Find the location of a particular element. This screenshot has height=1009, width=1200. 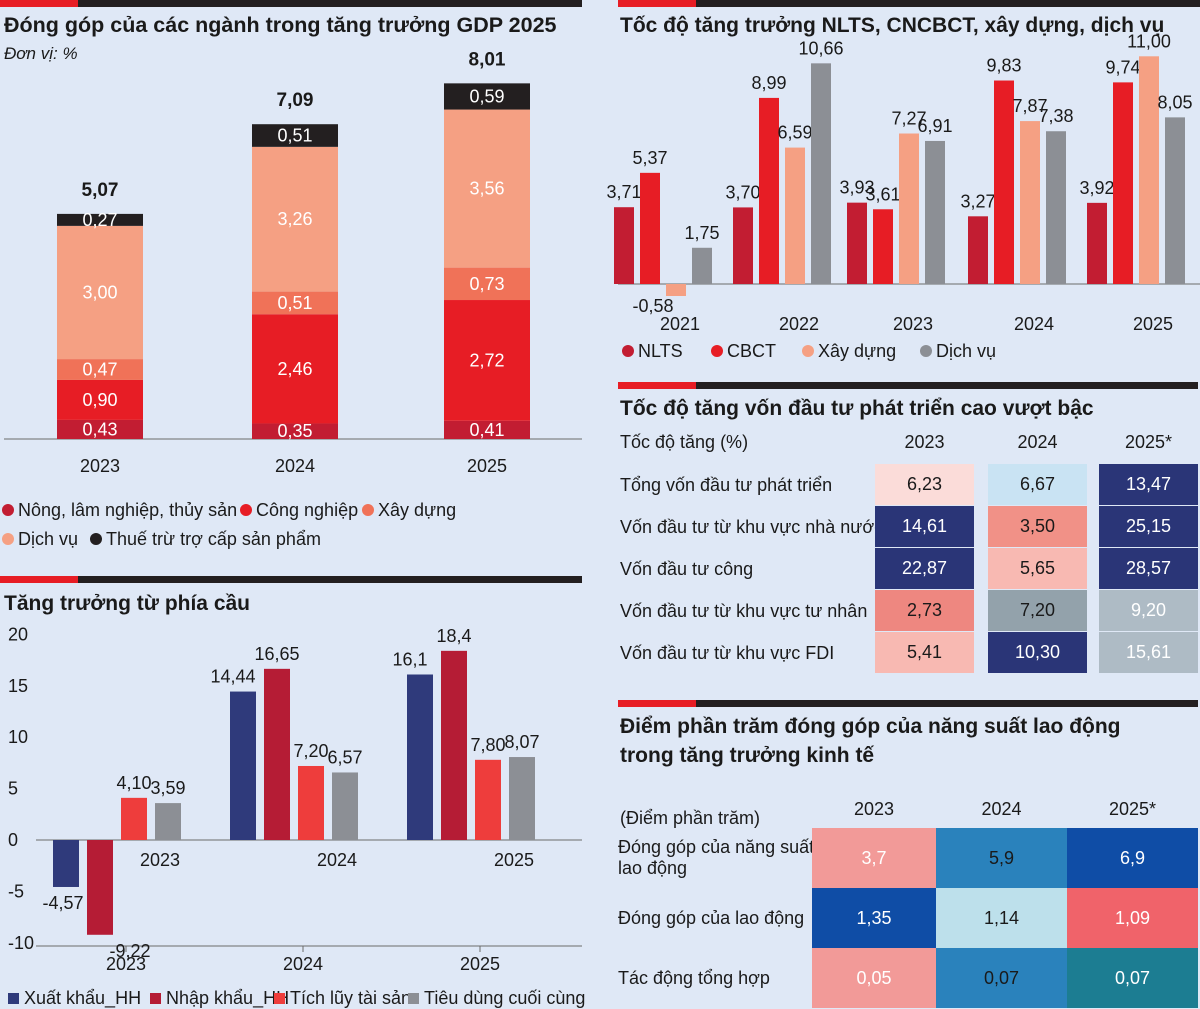

t2-row-label-2: Tác động tổng hợp is located at coordinates (694, 978).